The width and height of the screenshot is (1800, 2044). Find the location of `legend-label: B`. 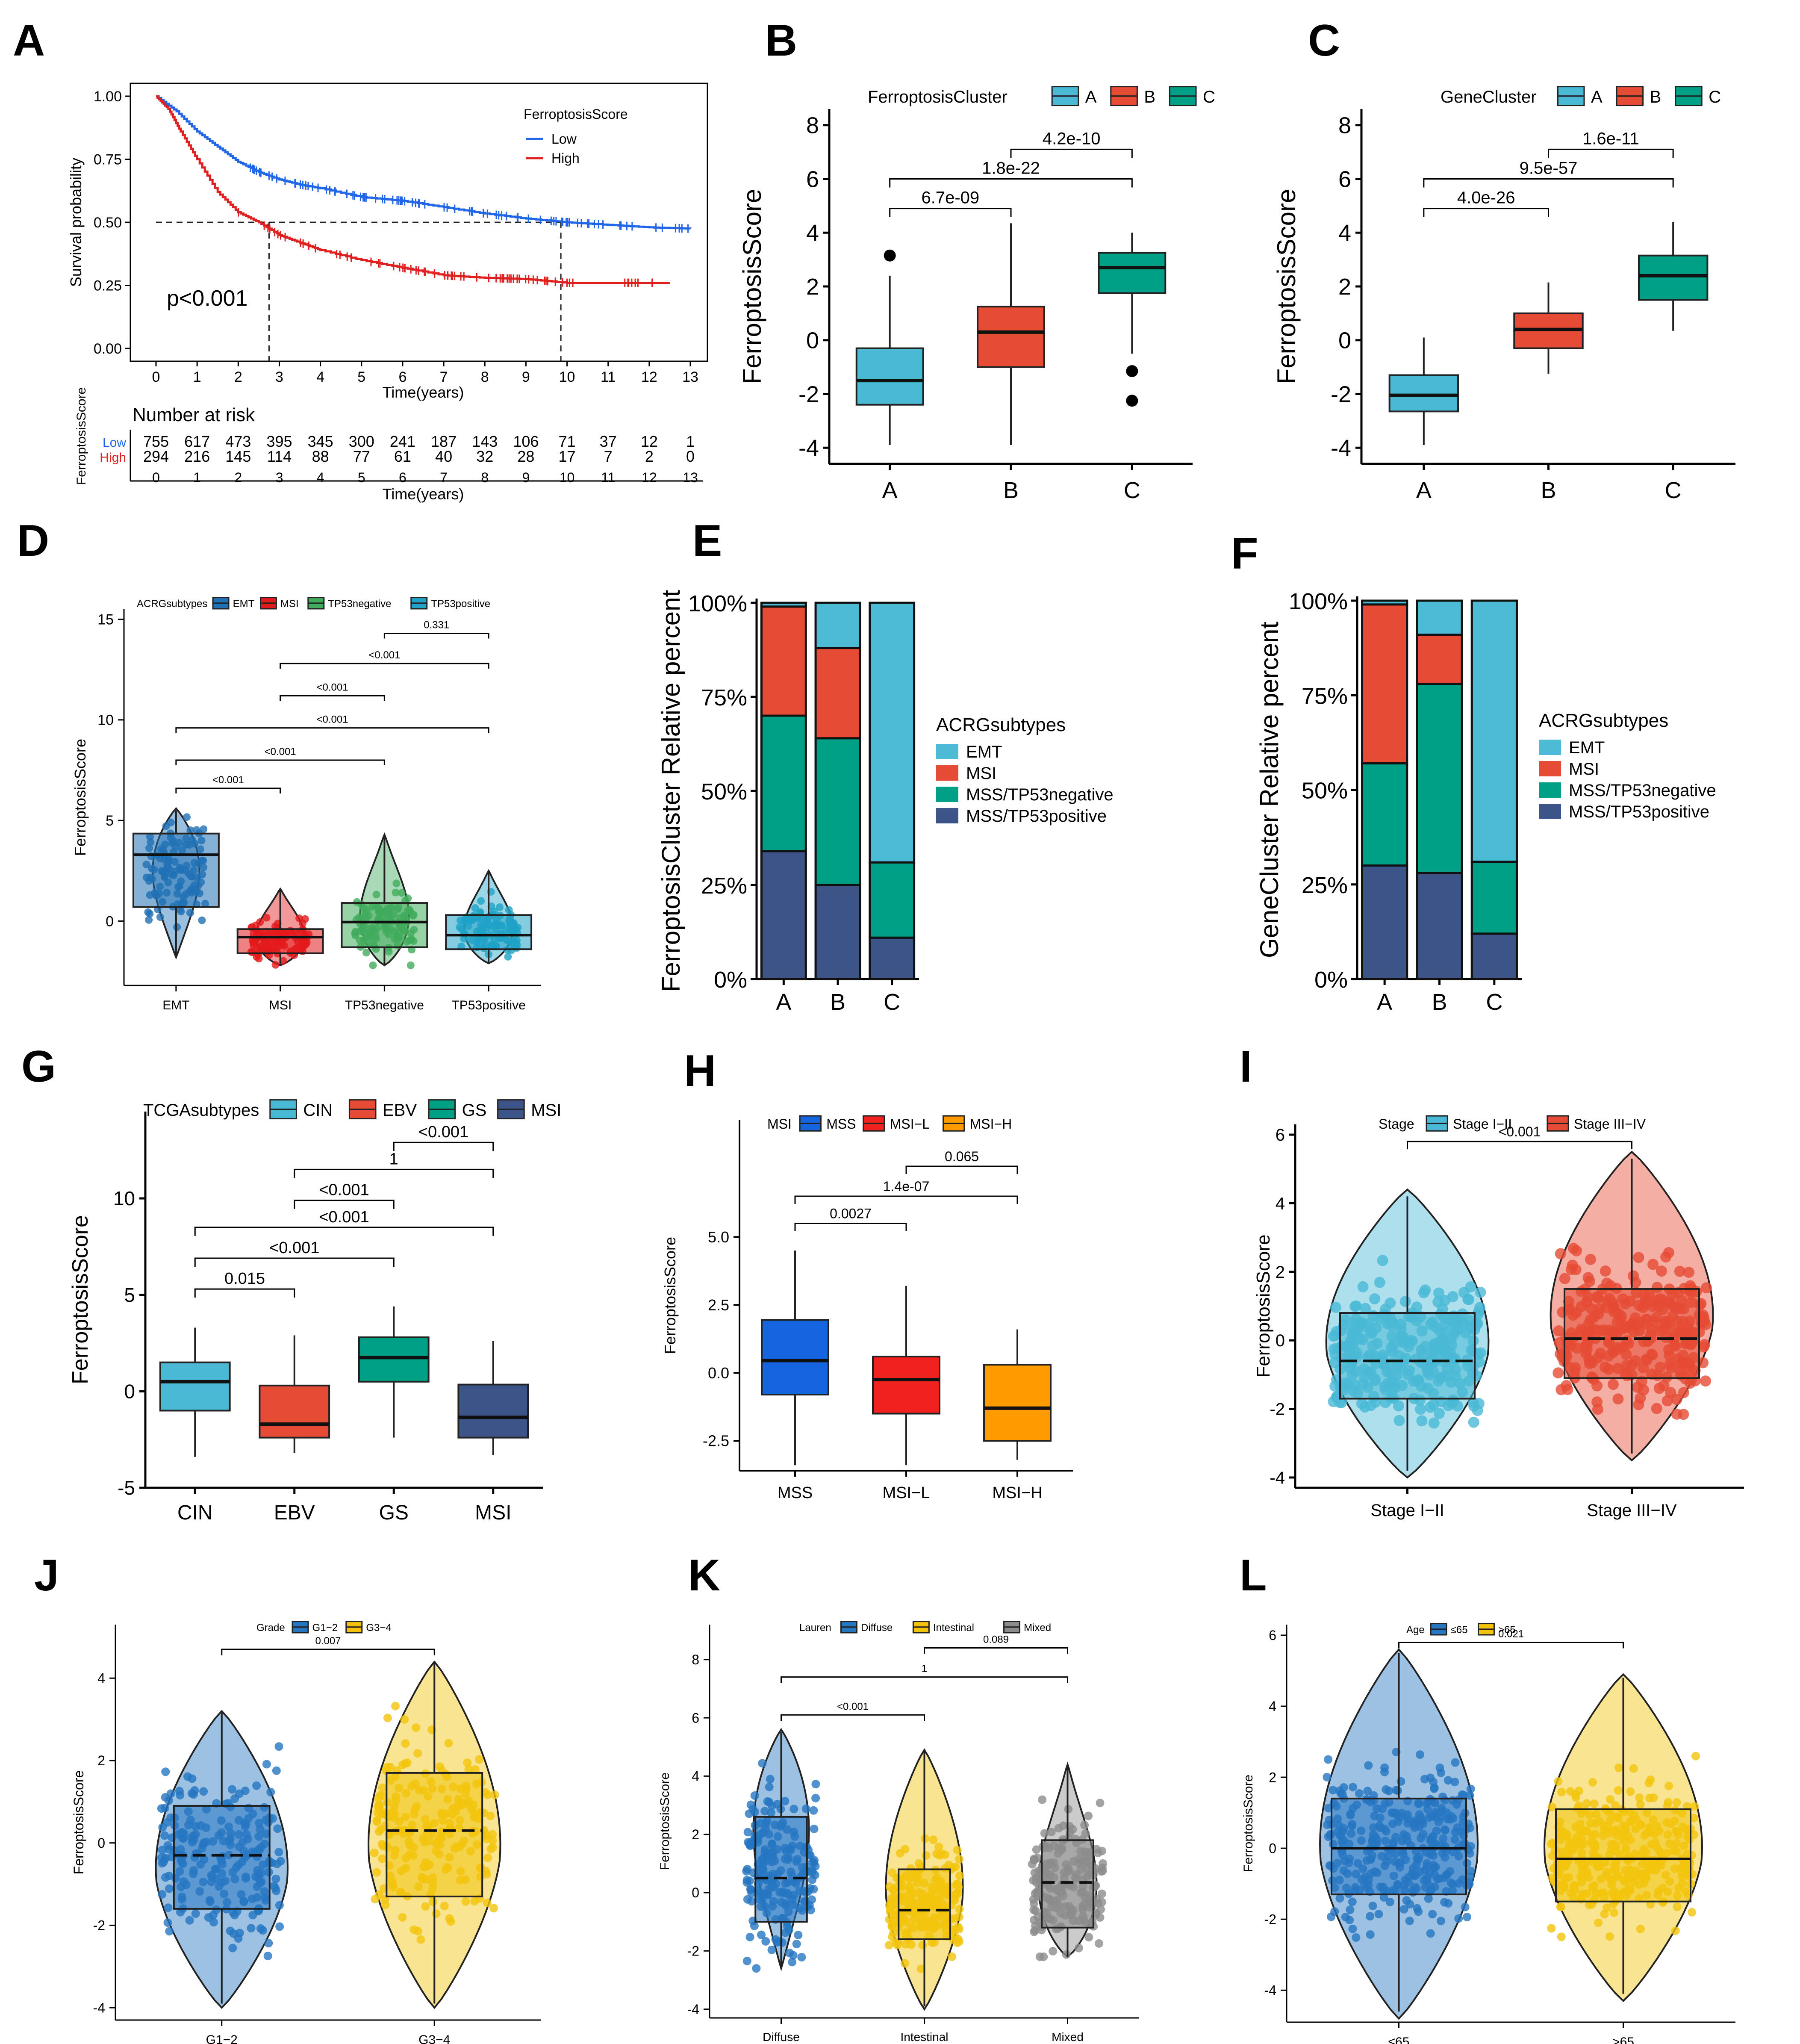

legend-label: B is located at coordinates (1656, 97).